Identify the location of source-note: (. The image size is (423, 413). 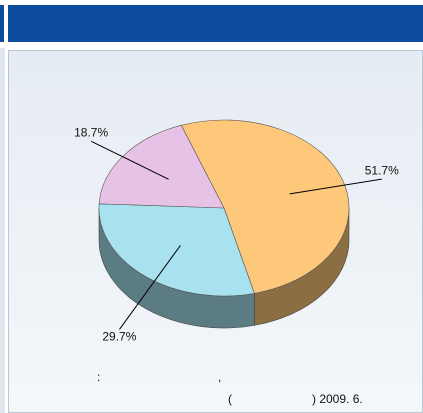
(230, 399).